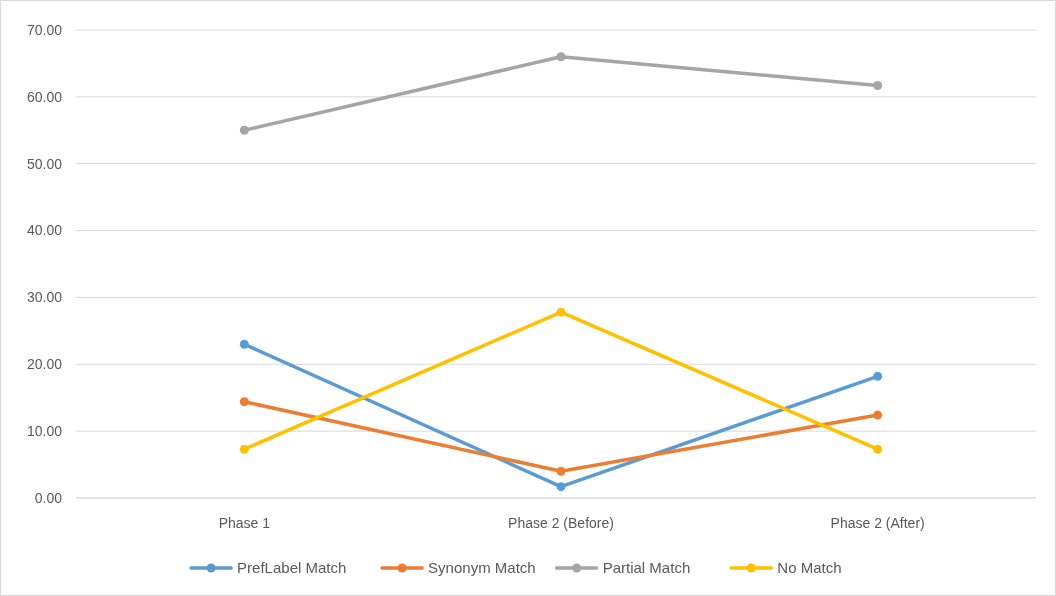 The image size is (1056, 596). I want to click on y-tick-label: 40.00, so click(44, 230).